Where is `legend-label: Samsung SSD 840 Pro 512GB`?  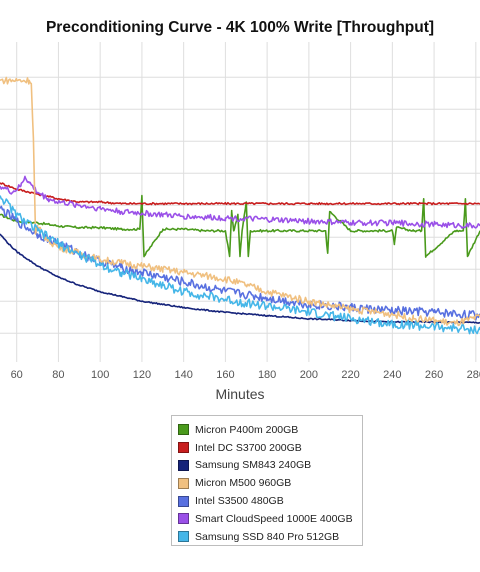
legend-label: Samsung SSD 840 Pro 512GB is located at coordinates (267, 536).